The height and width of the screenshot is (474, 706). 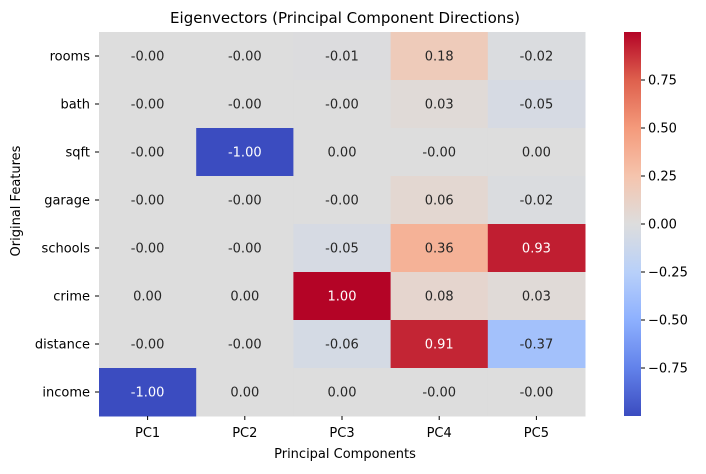 What do you see at coordinates (668, 369) in the screenshot?
I see `colorbar-tick-label: −0.75` at bounding box center [668, 369].